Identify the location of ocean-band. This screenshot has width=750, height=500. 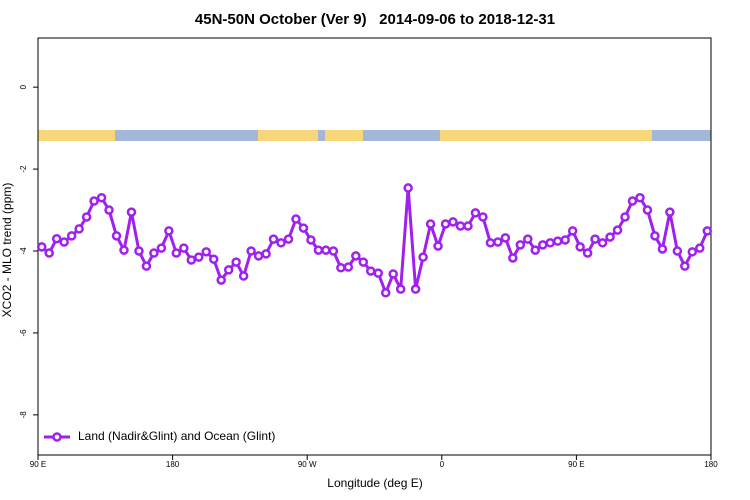
(374, 135).